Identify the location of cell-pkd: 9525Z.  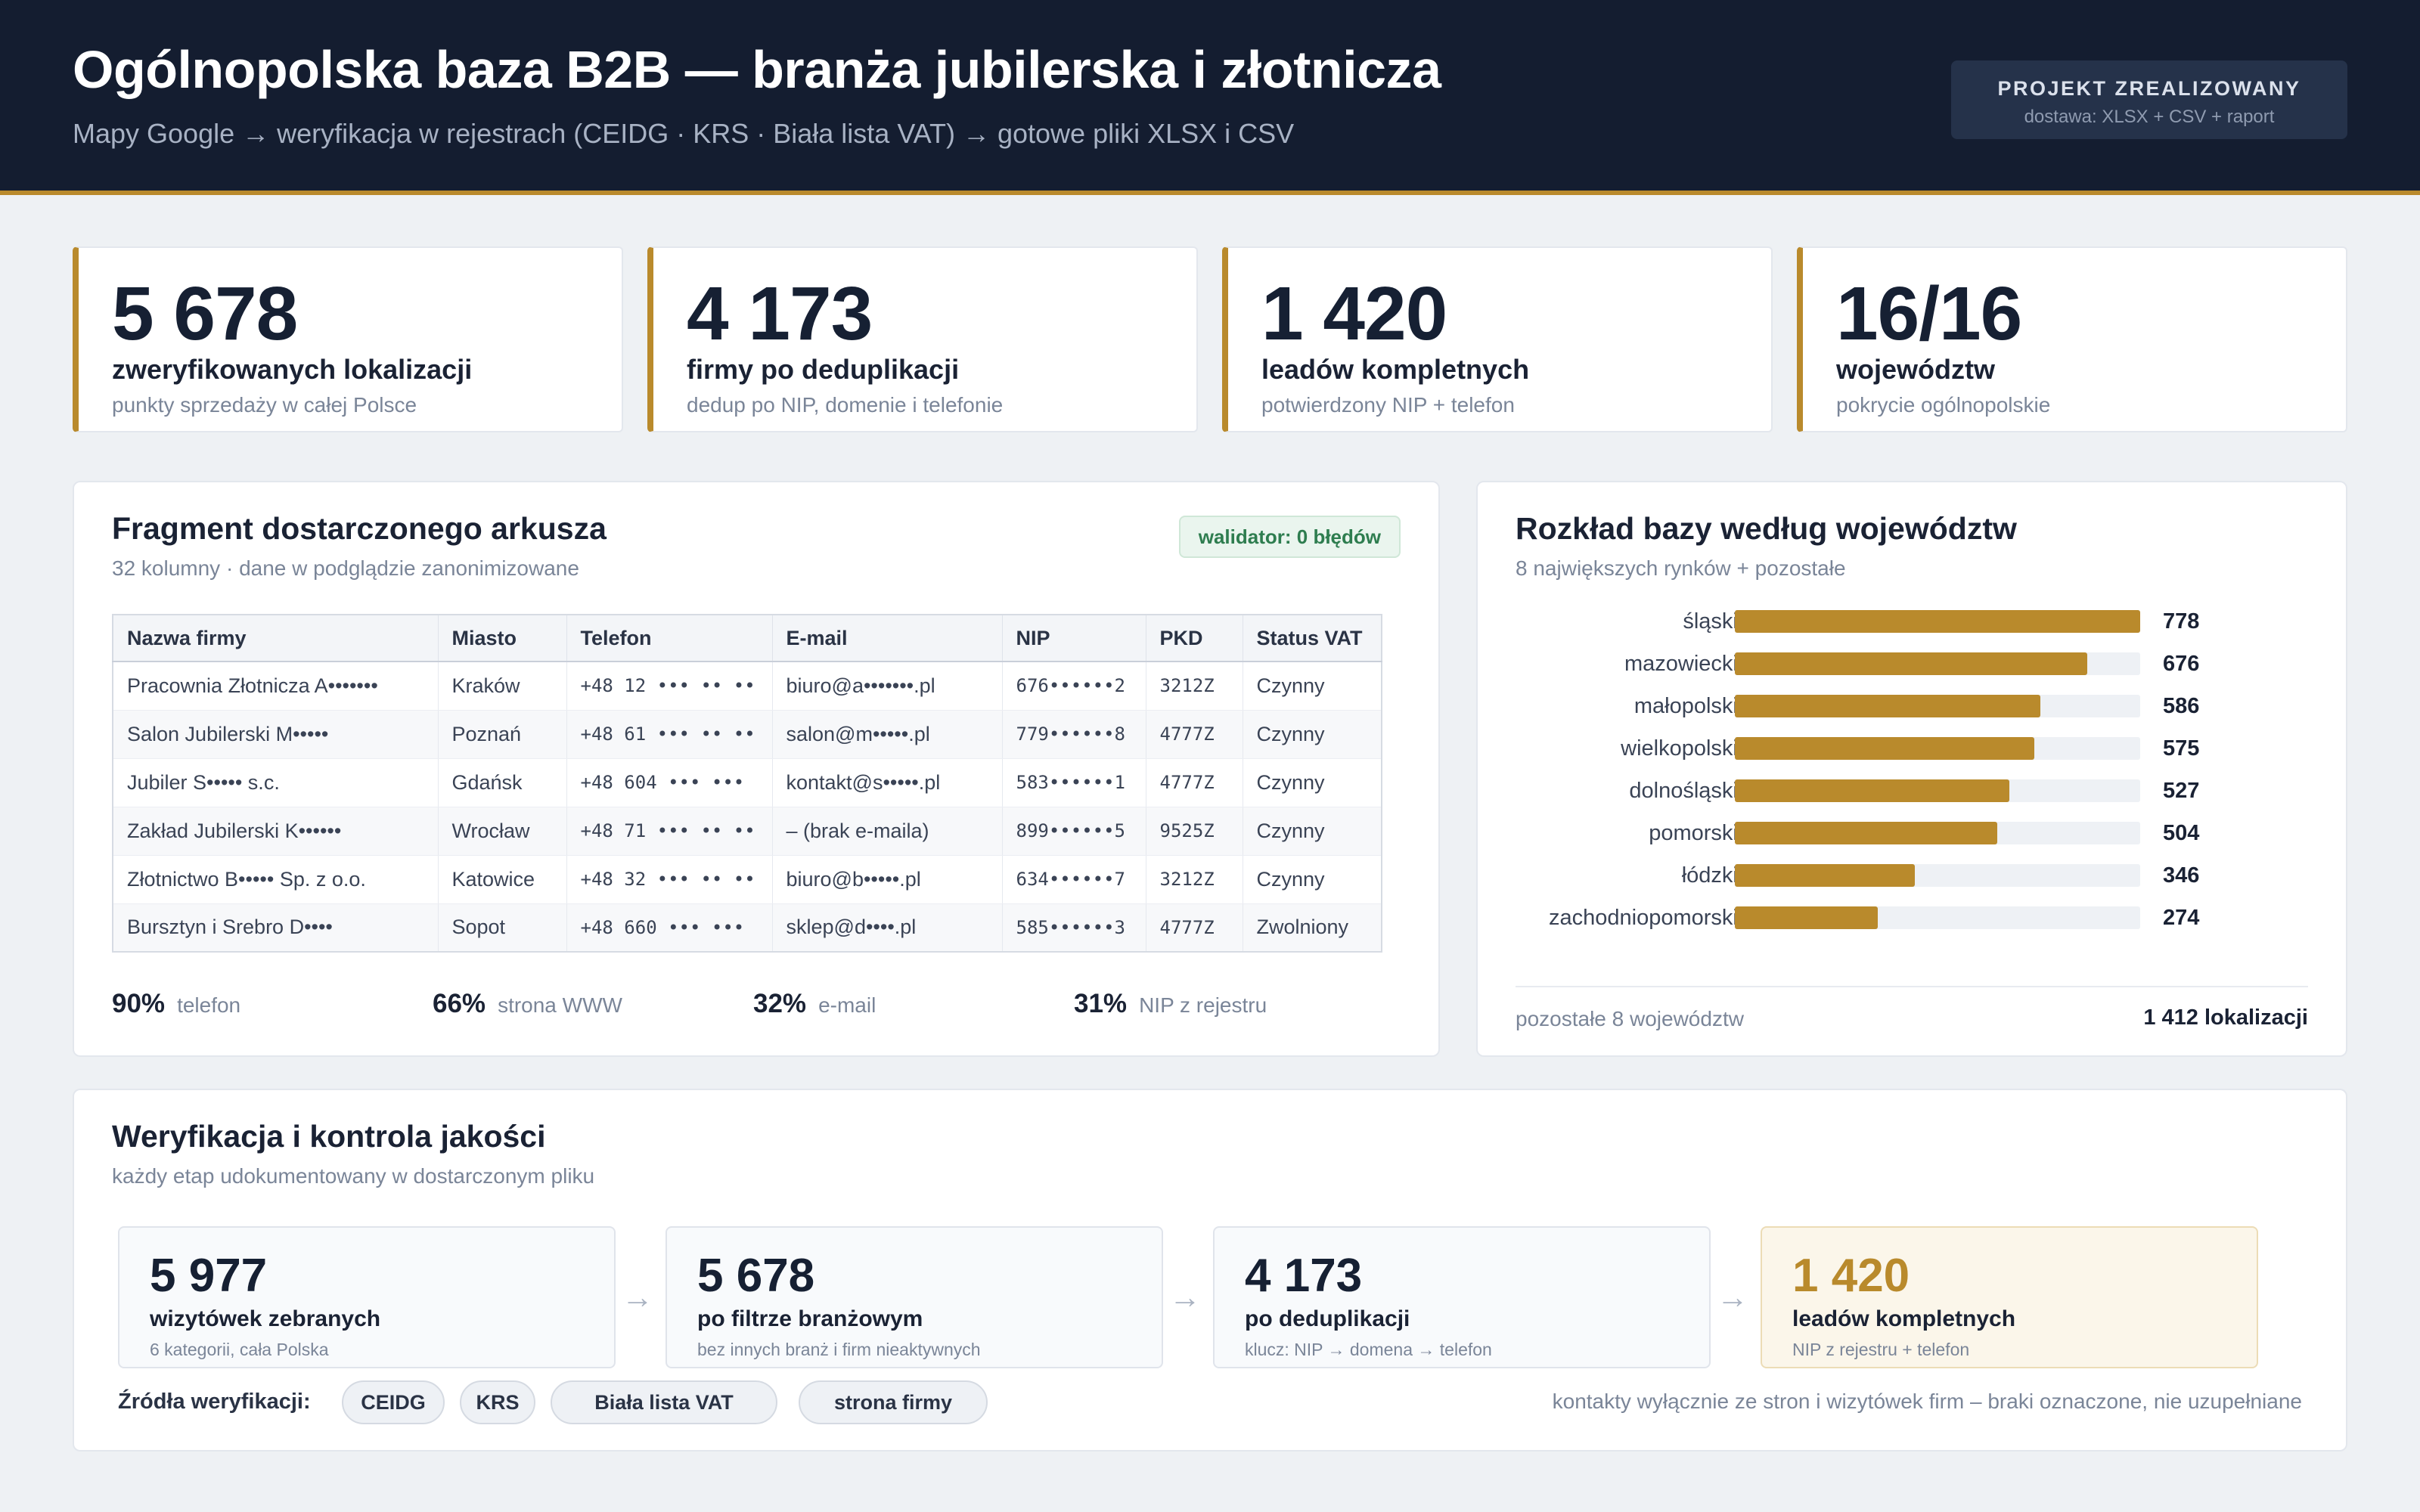
(1194, 832).